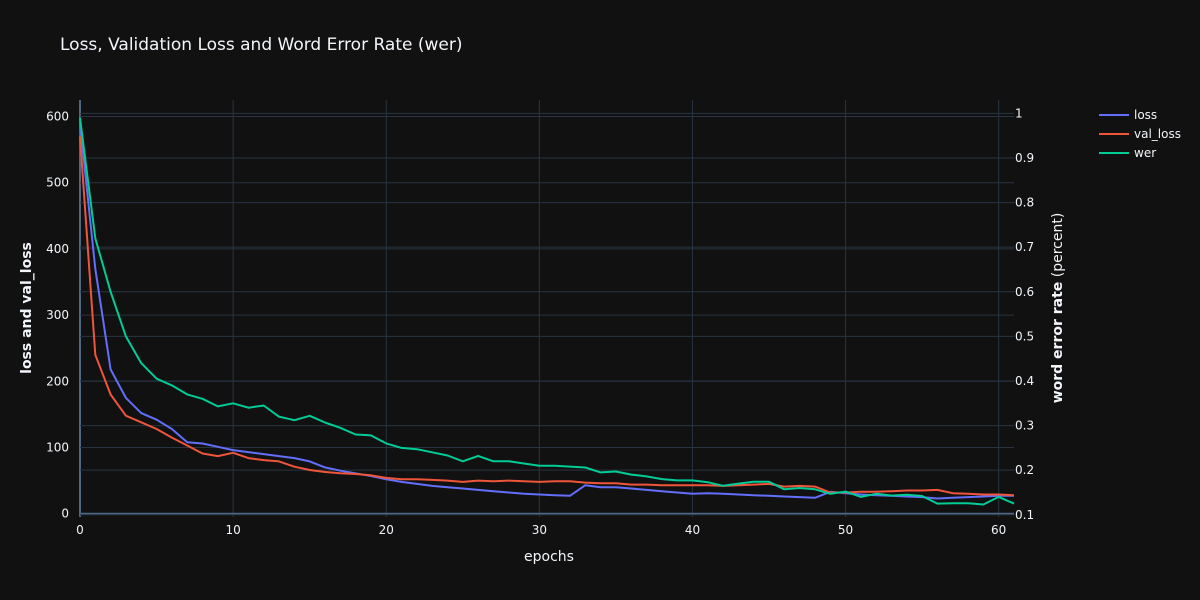  I want to click on y-axis-title: loss and val_loss, so click(27, 308).